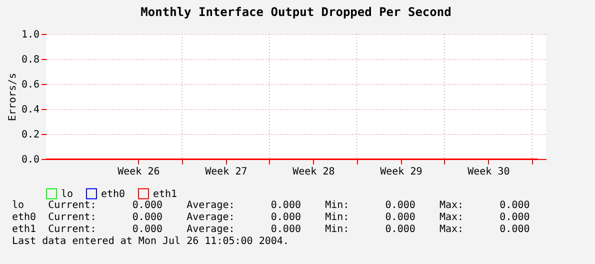 The image size is (595, 264). Describe the element at coordinates (30, 85) in the screenshot. I see `y-tick-label: 0.6` at that location.